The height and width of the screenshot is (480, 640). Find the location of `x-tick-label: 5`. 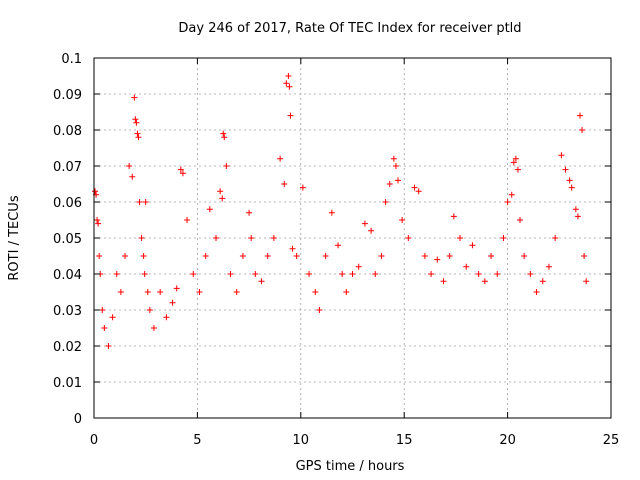

x-tick-label: 5 is located at coordinates (197, 440).